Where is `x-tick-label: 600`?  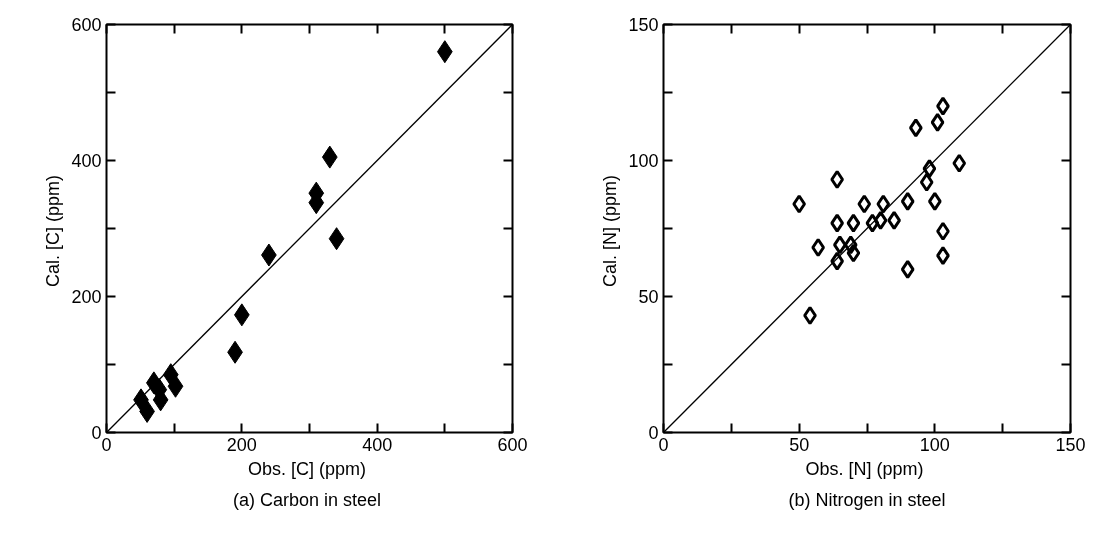 x-tick-label: 600 is located at coordinates (512, 444).